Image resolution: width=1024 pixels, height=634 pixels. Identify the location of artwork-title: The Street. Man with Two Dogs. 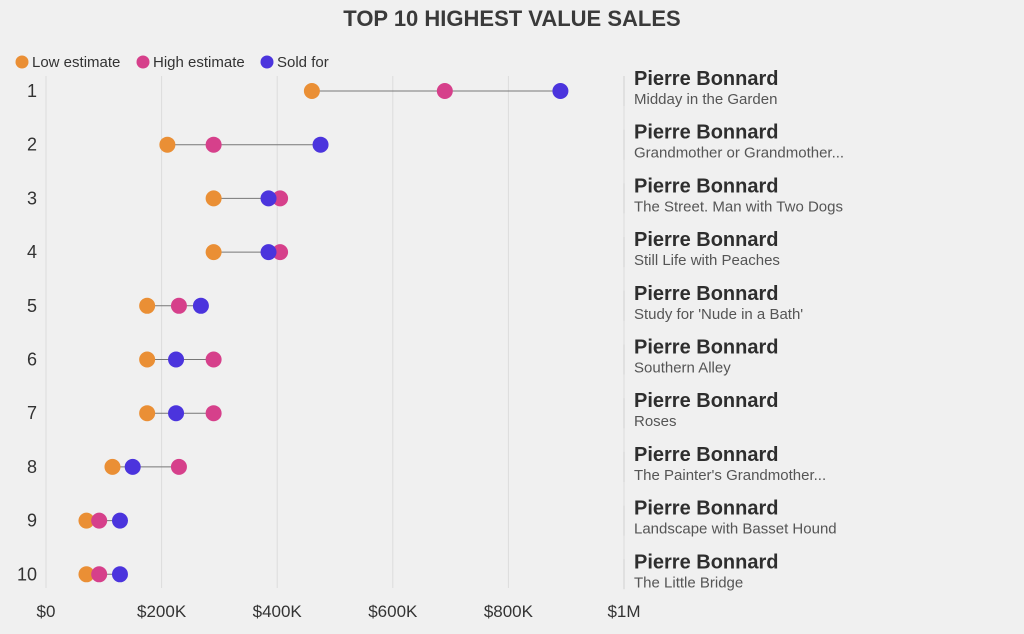
(738, 206).